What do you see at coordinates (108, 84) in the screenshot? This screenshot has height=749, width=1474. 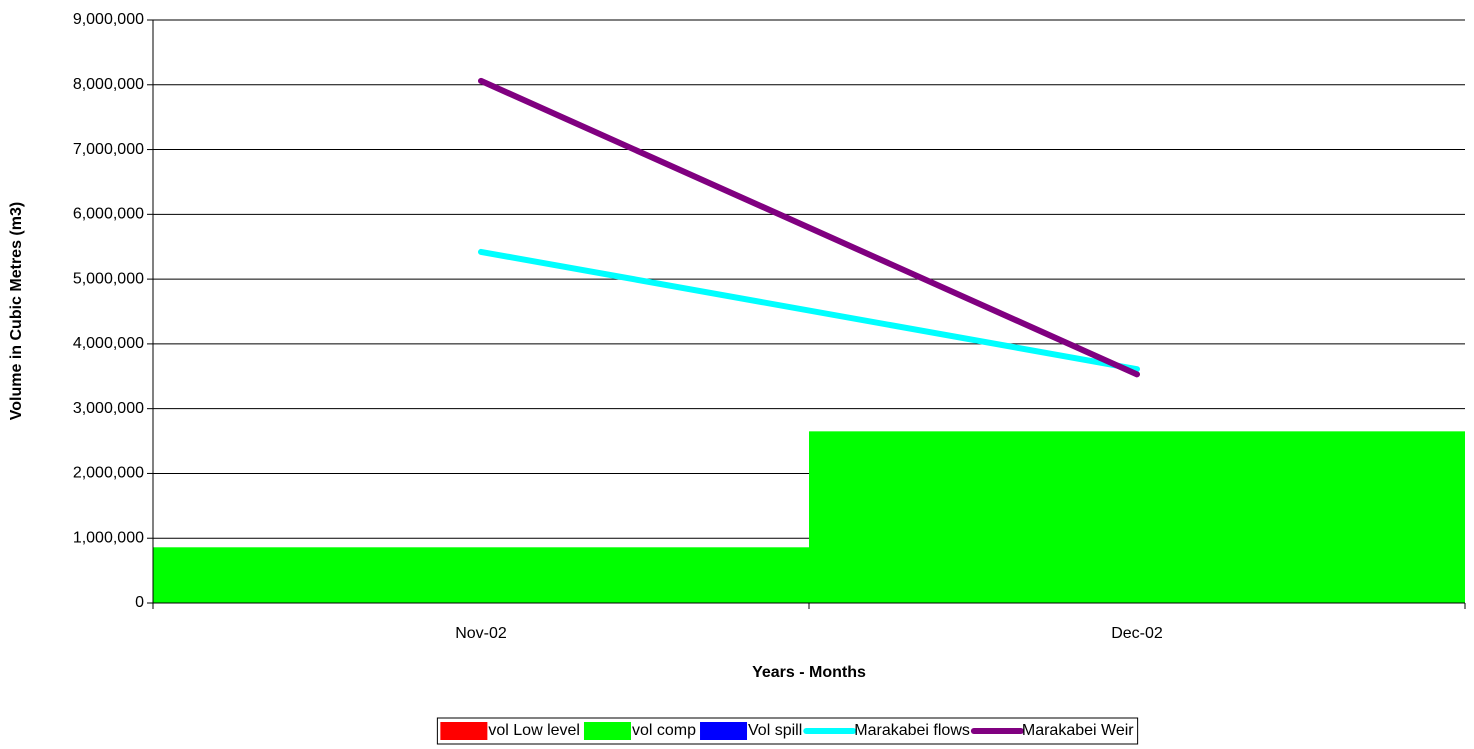 I see `y-tick-label: 8,000,000` at bounding box center [108, 84].